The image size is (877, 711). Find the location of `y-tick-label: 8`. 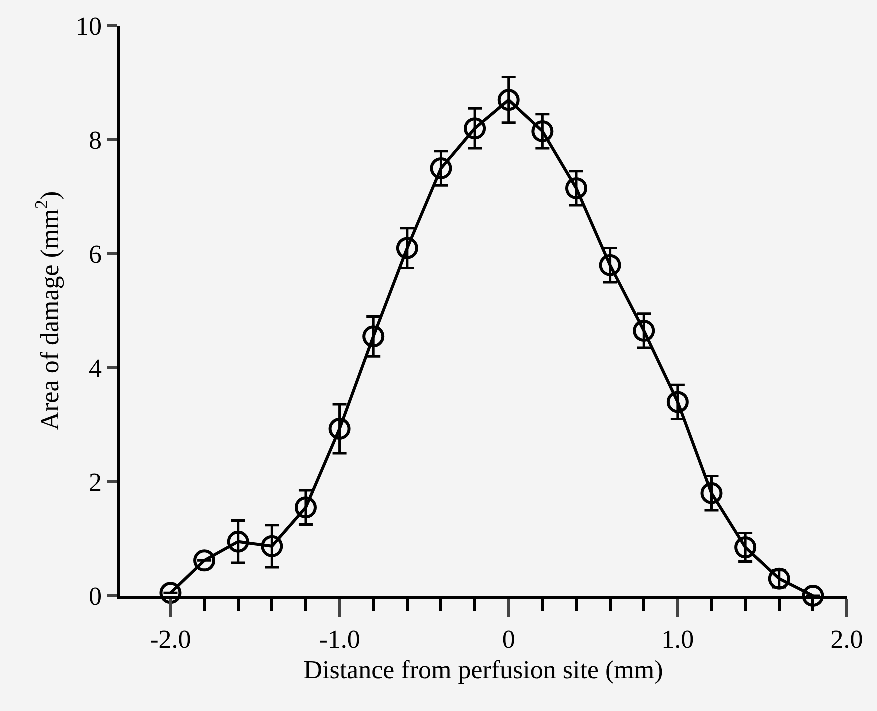

y-tick-label: 8 is located at coordinates (95, 141).